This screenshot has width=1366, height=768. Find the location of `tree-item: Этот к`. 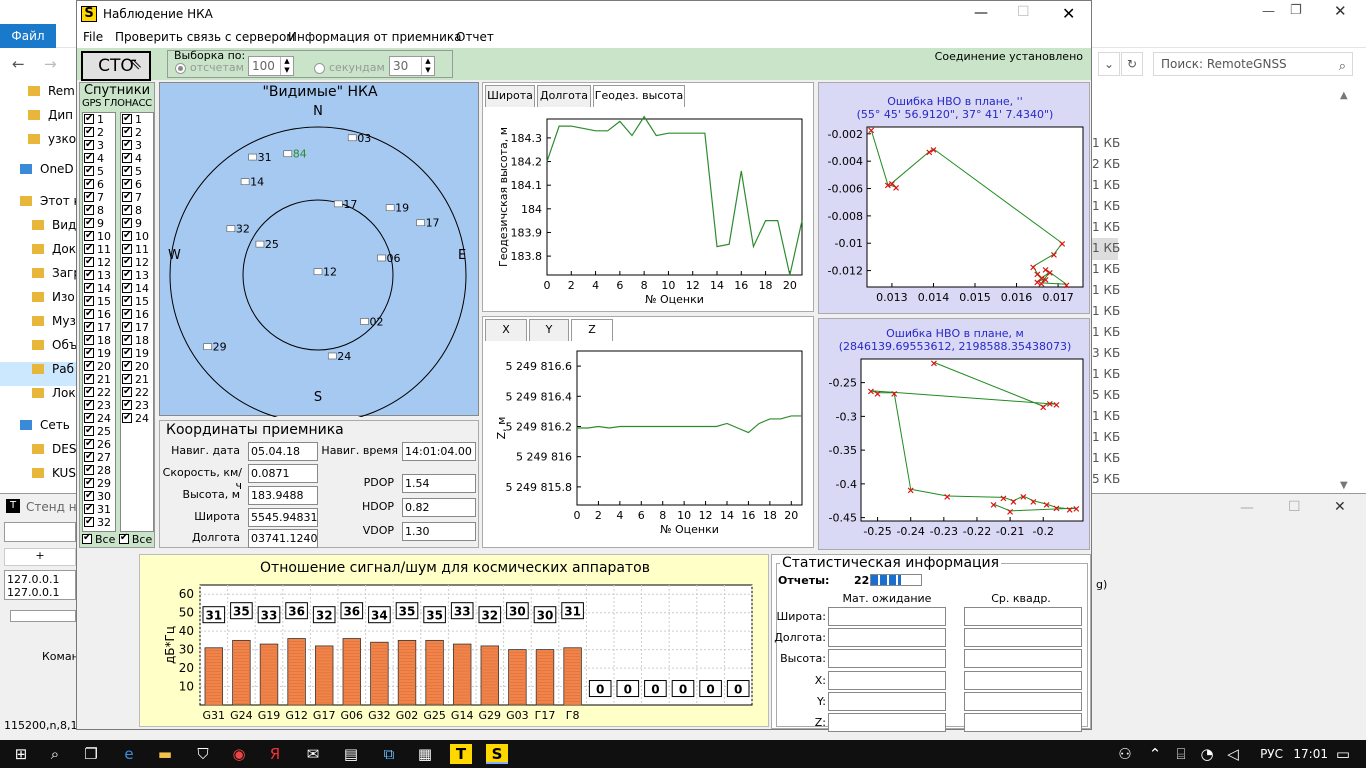

tree-item: Этот к is located at coordinates (48, 201).